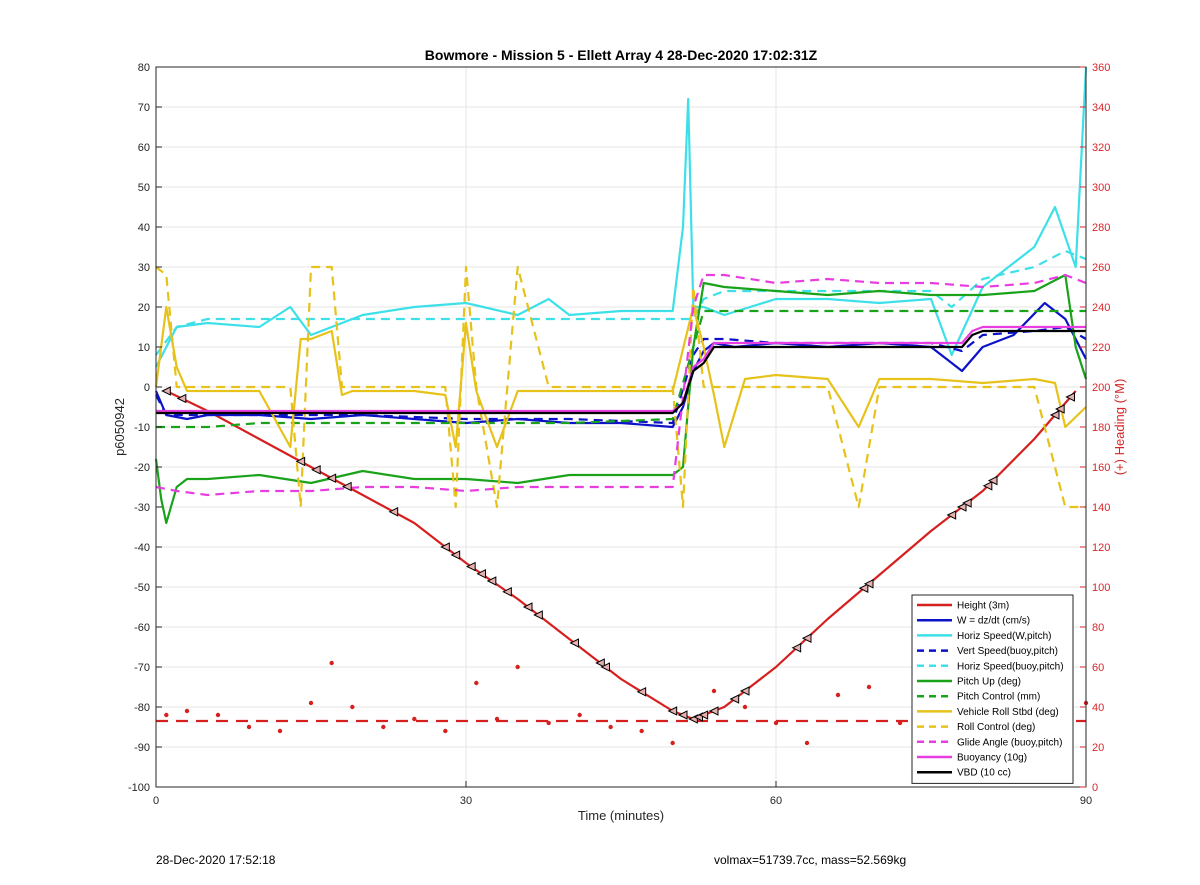 Image resolution: width=1200 pixels, height=885 pixels. I want to click on y-tick-label-right: 180, so click(1101, 428).